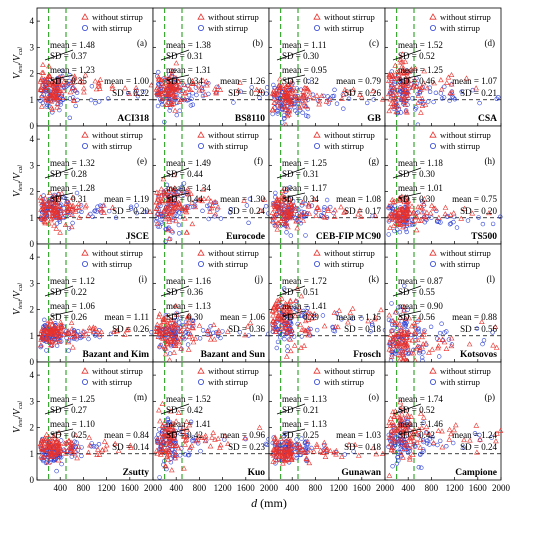 The image size is (550, 550). What do you see at coordinates (245, 237) in the screenshot?
I see `panel-code-name: Eurocode` at bounding box center [245, 237].